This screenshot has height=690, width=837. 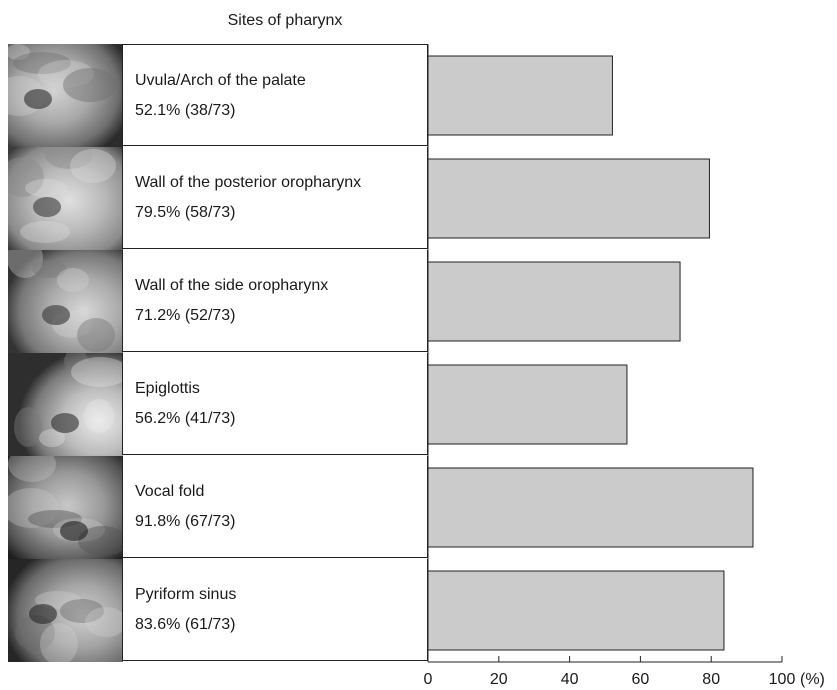 I want to click on posterior-oropharynx-photo, so click(x=65, y=198).